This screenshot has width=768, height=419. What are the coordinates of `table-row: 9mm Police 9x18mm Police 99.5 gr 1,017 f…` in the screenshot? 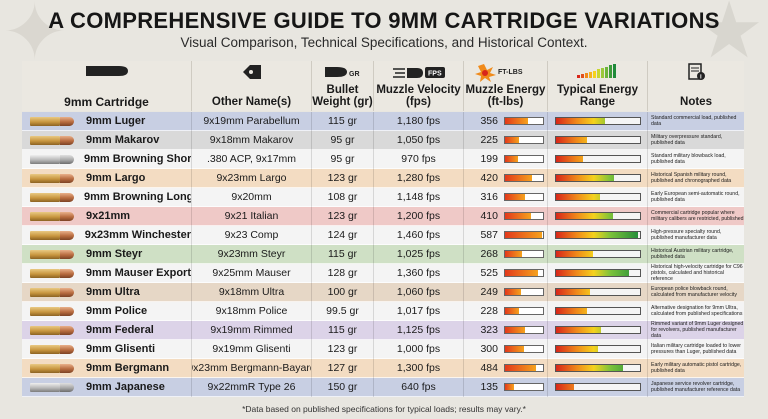 It's located at (383, 311).